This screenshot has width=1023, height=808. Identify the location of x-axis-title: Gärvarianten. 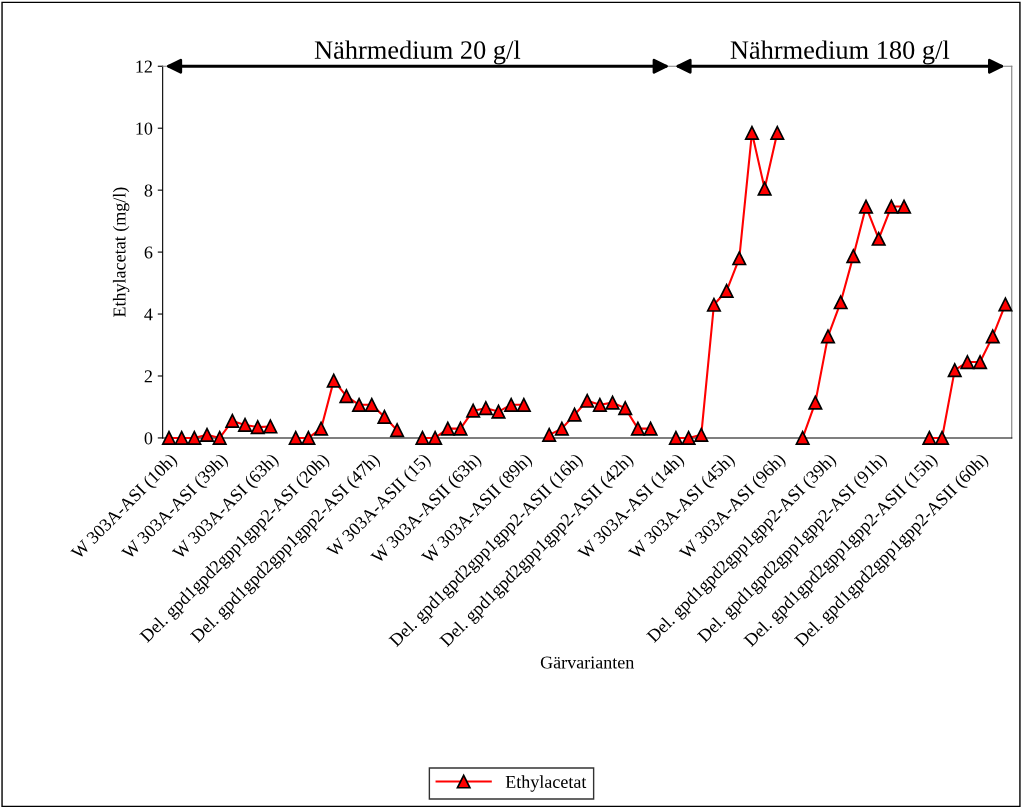
(587, 662).